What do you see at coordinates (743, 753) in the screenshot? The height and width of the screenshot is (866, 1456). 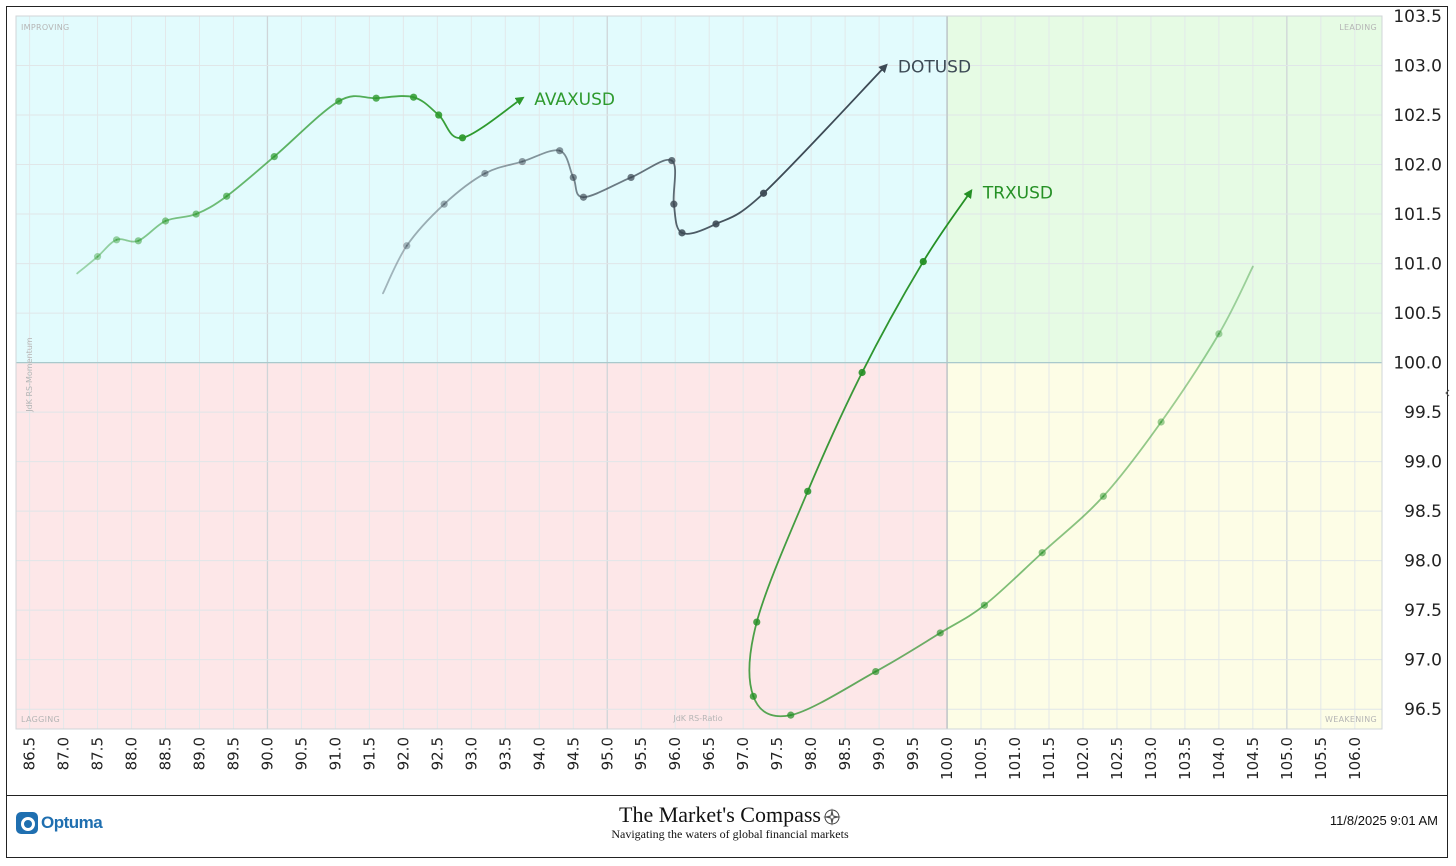 I see `x-tick-label: 97.0` at bounding box center [743, 753].